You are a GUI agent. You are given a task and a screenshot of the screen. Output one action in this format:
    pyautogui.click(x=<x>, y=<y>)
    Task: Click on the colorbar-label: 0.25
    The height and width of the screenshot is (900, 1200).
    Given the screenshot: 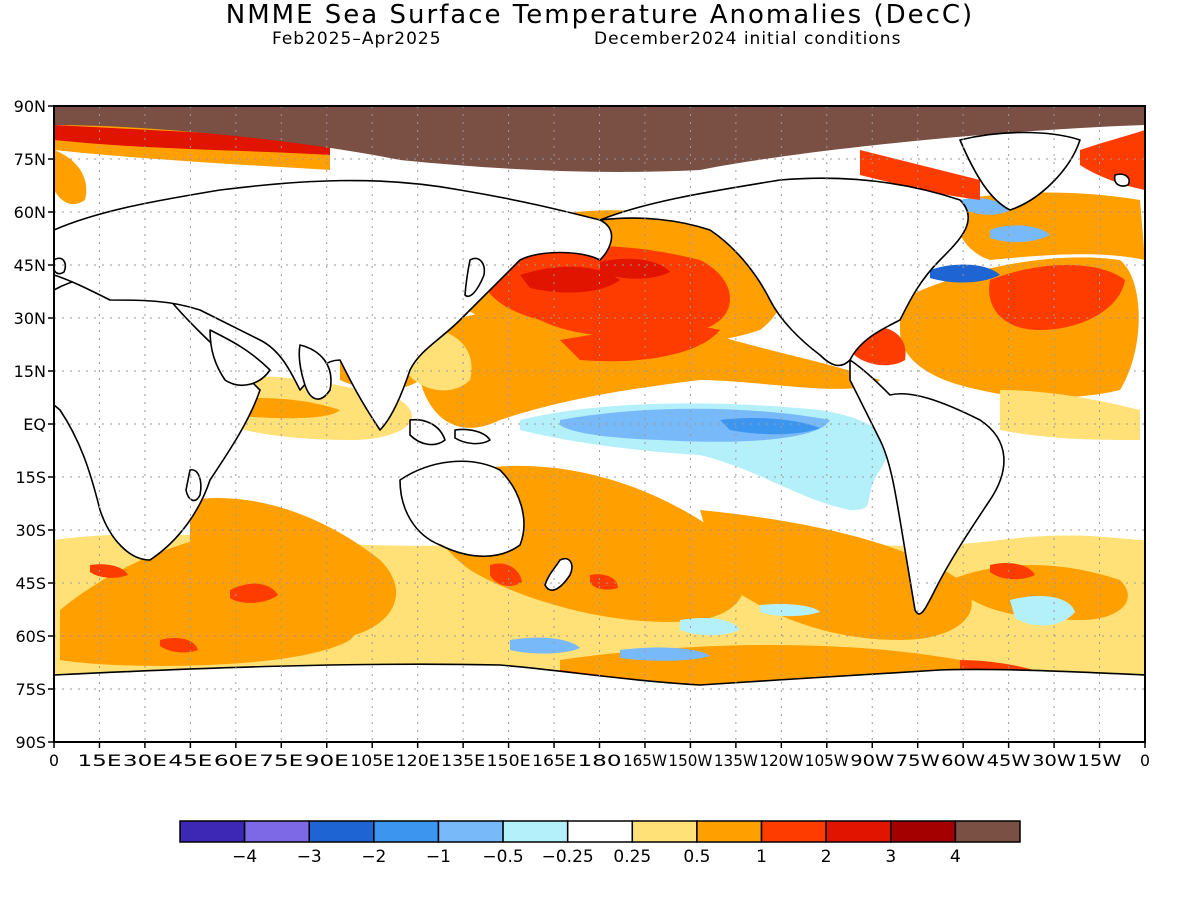 What is the action you would take?
    pyautogui.click(x=632, y=857)
    